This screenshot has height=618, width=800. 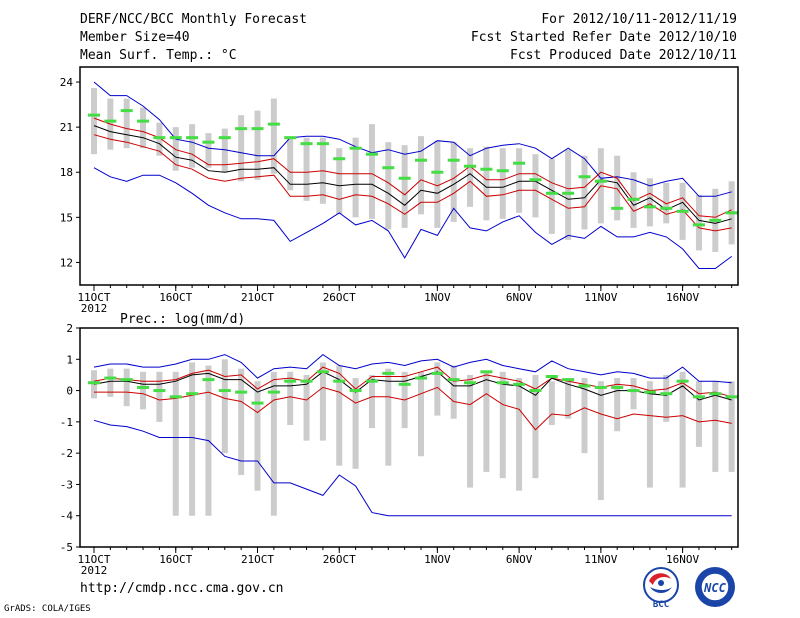 I want to click on prec-line-ensemble-min, so click(x=412, y=468).